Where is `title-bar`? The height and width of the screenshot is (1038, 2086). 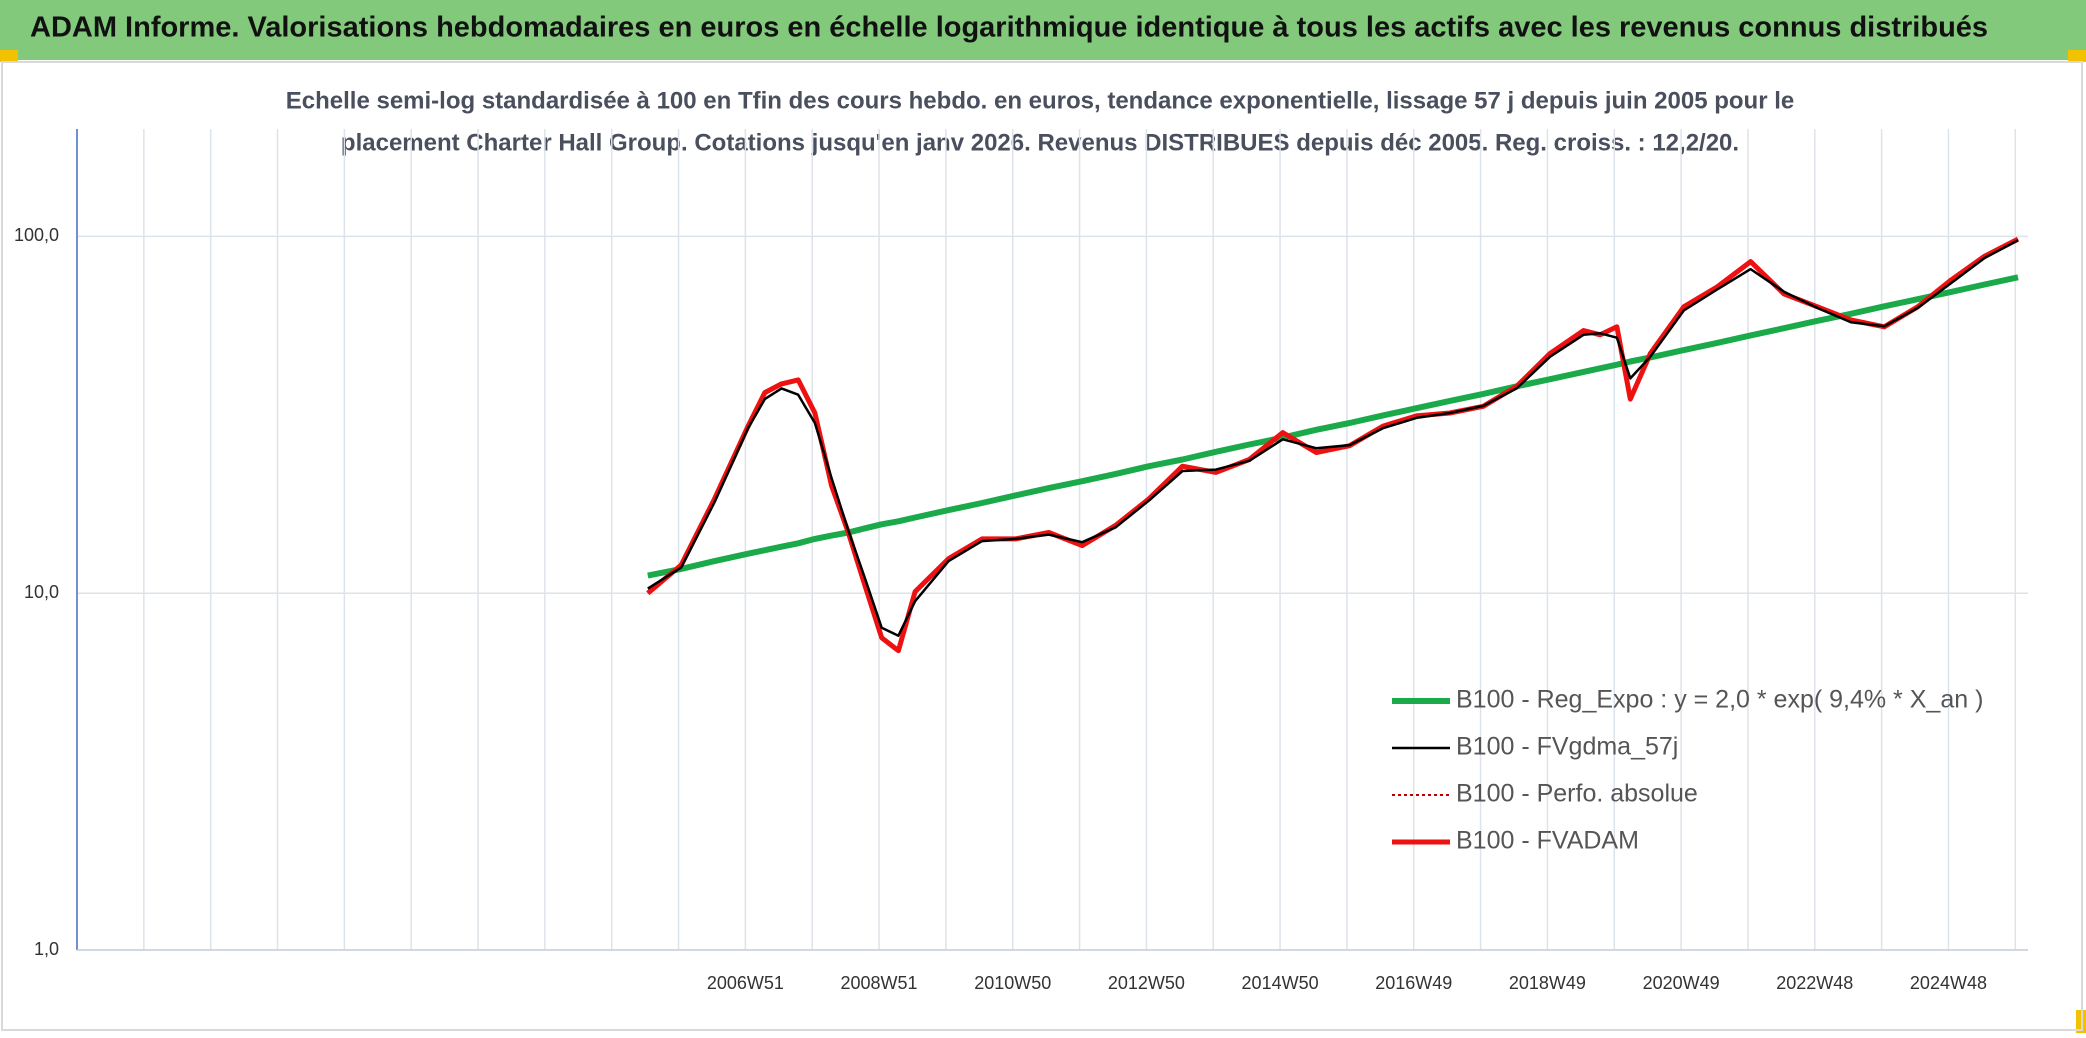
title-bar is located at coordinates (1043, 30).